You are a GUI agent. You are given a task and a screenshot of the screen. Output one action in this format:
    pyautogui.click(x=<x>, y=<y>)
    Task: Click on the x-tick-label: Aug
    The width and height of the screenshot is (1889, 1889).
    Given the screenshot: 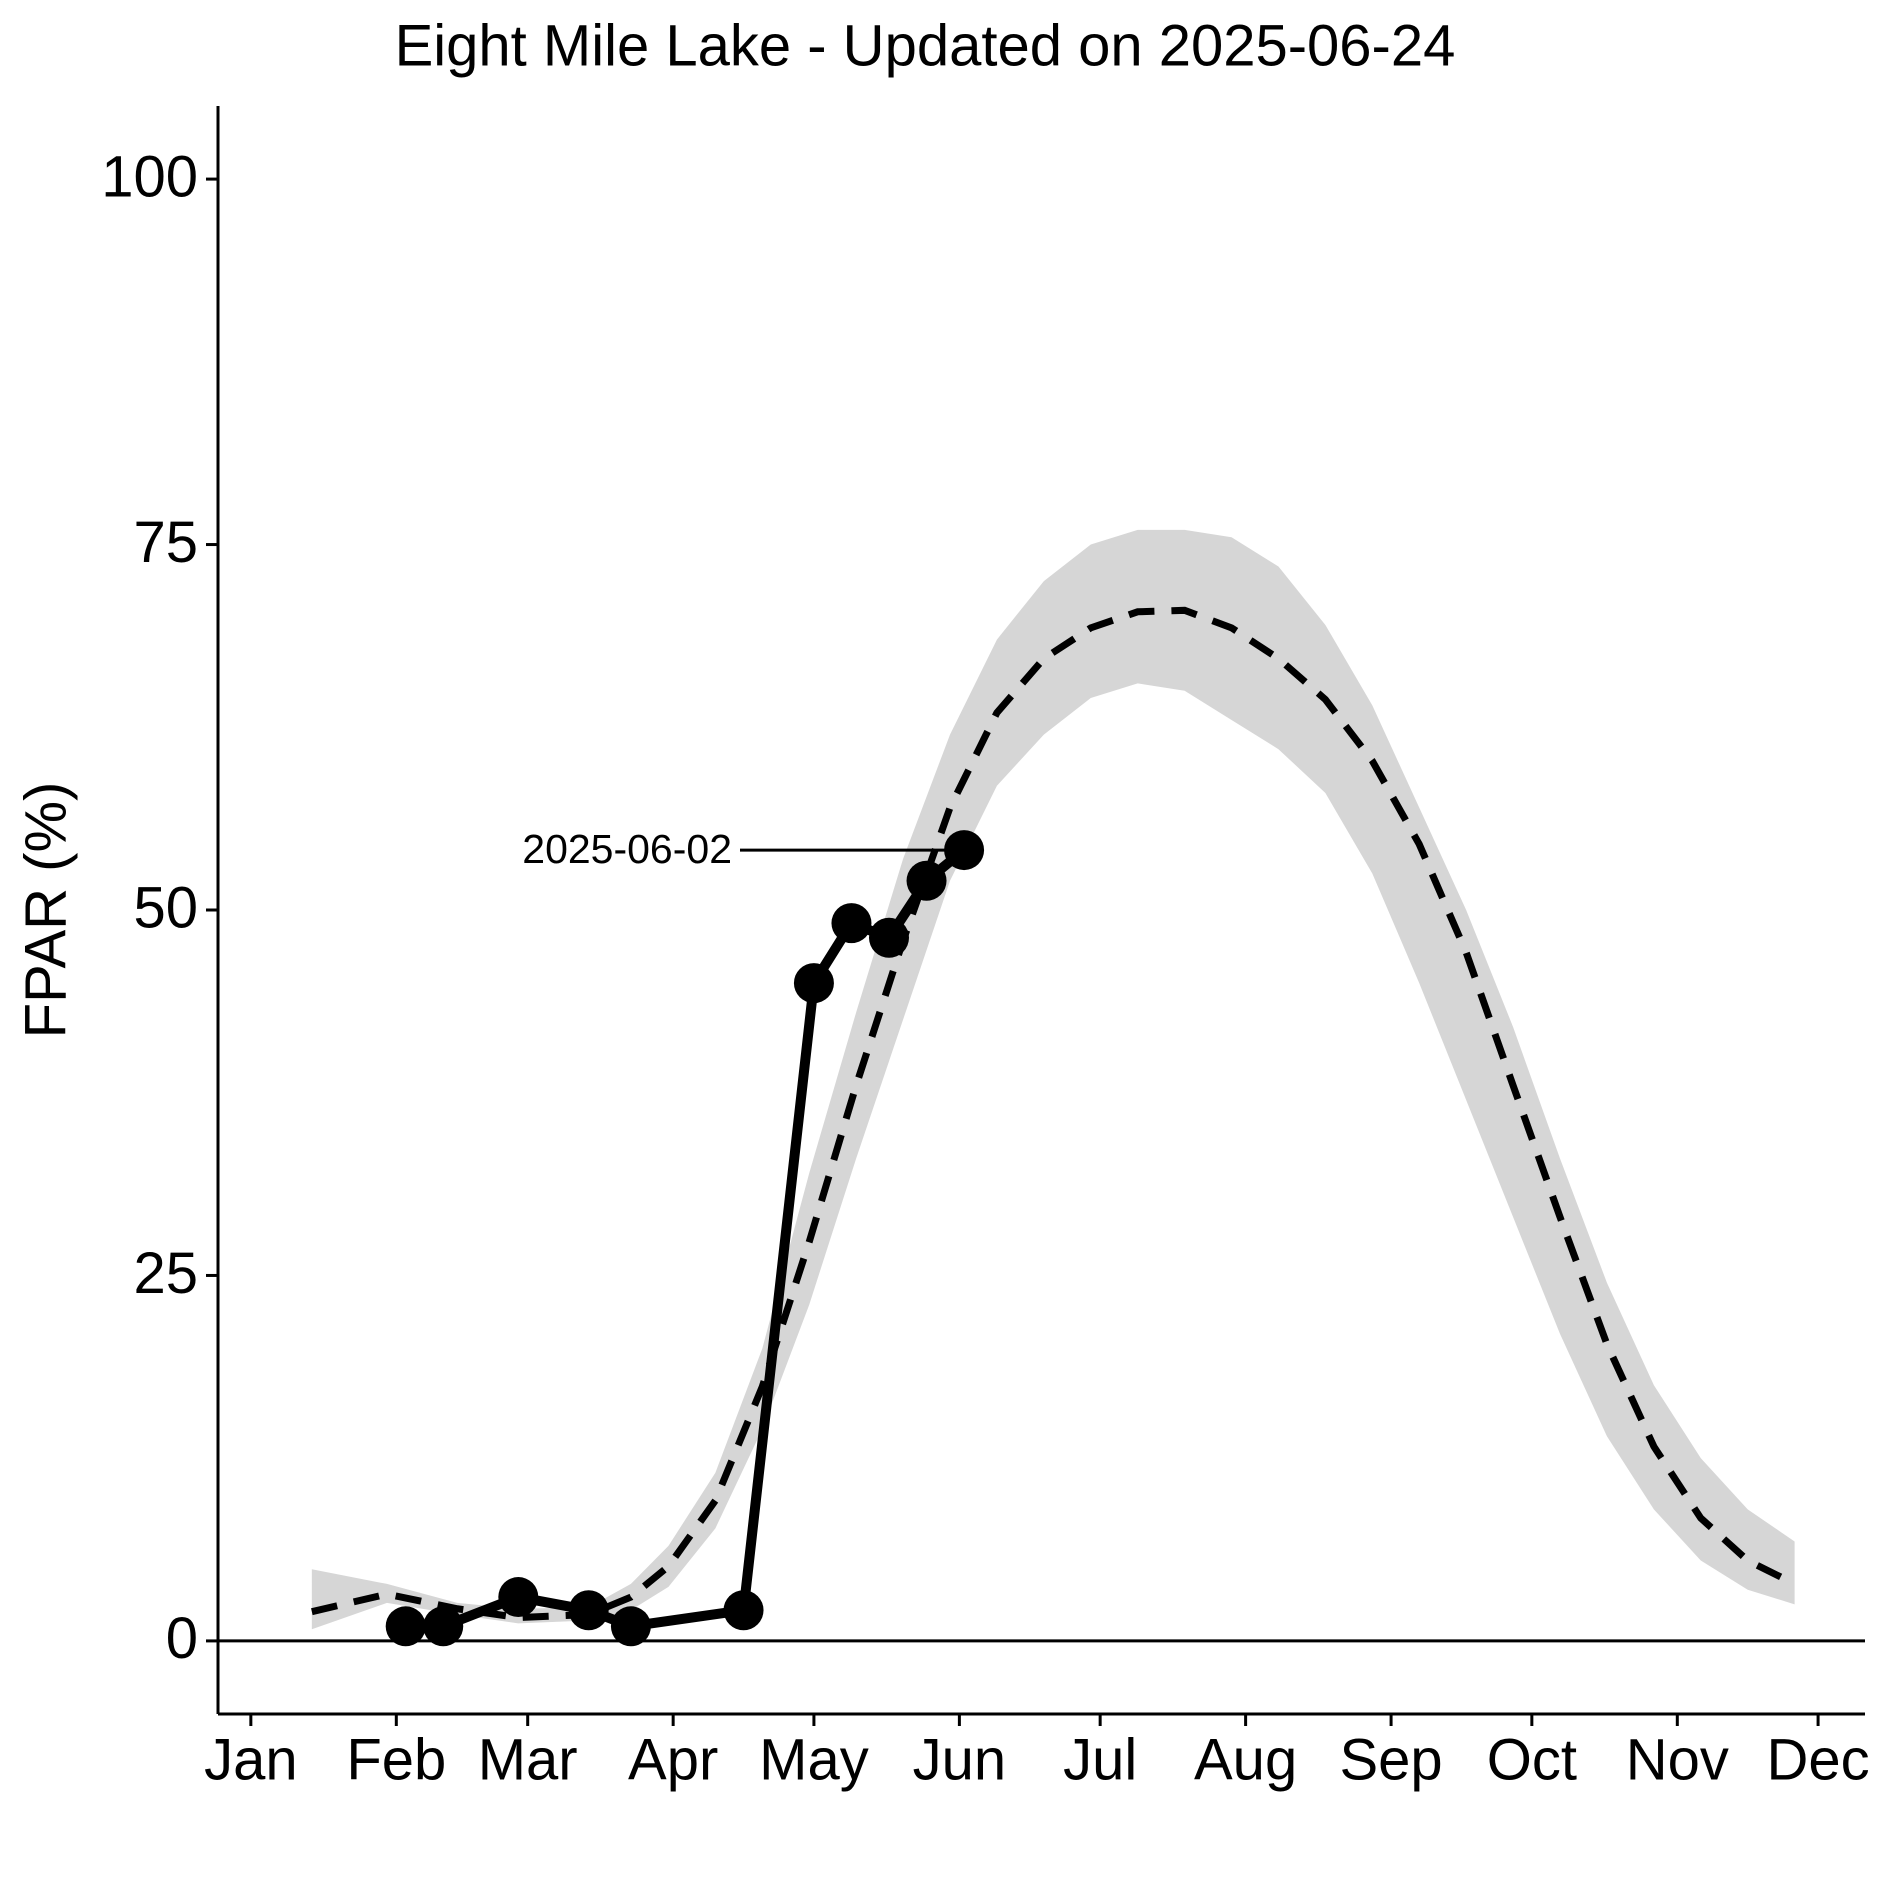 What is the action you would take?
    pyautogui.click(x=1245, y=1759)
    